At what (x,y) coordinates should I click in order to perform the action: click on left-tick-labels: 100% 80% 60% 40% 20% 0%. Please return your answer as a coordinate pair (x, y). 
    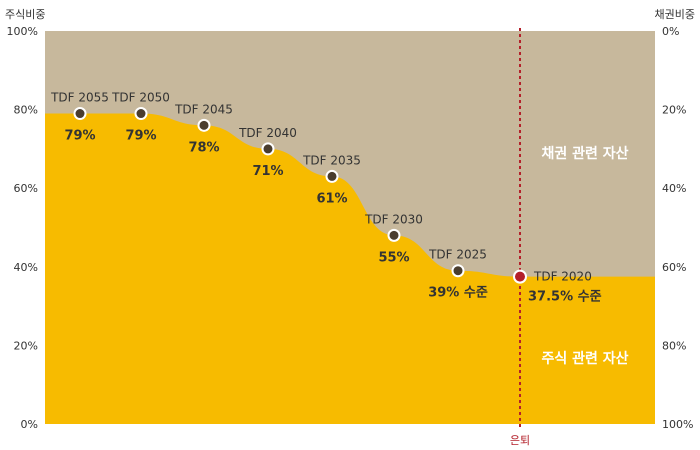
    Looking at the image, I should click on (22, 228).